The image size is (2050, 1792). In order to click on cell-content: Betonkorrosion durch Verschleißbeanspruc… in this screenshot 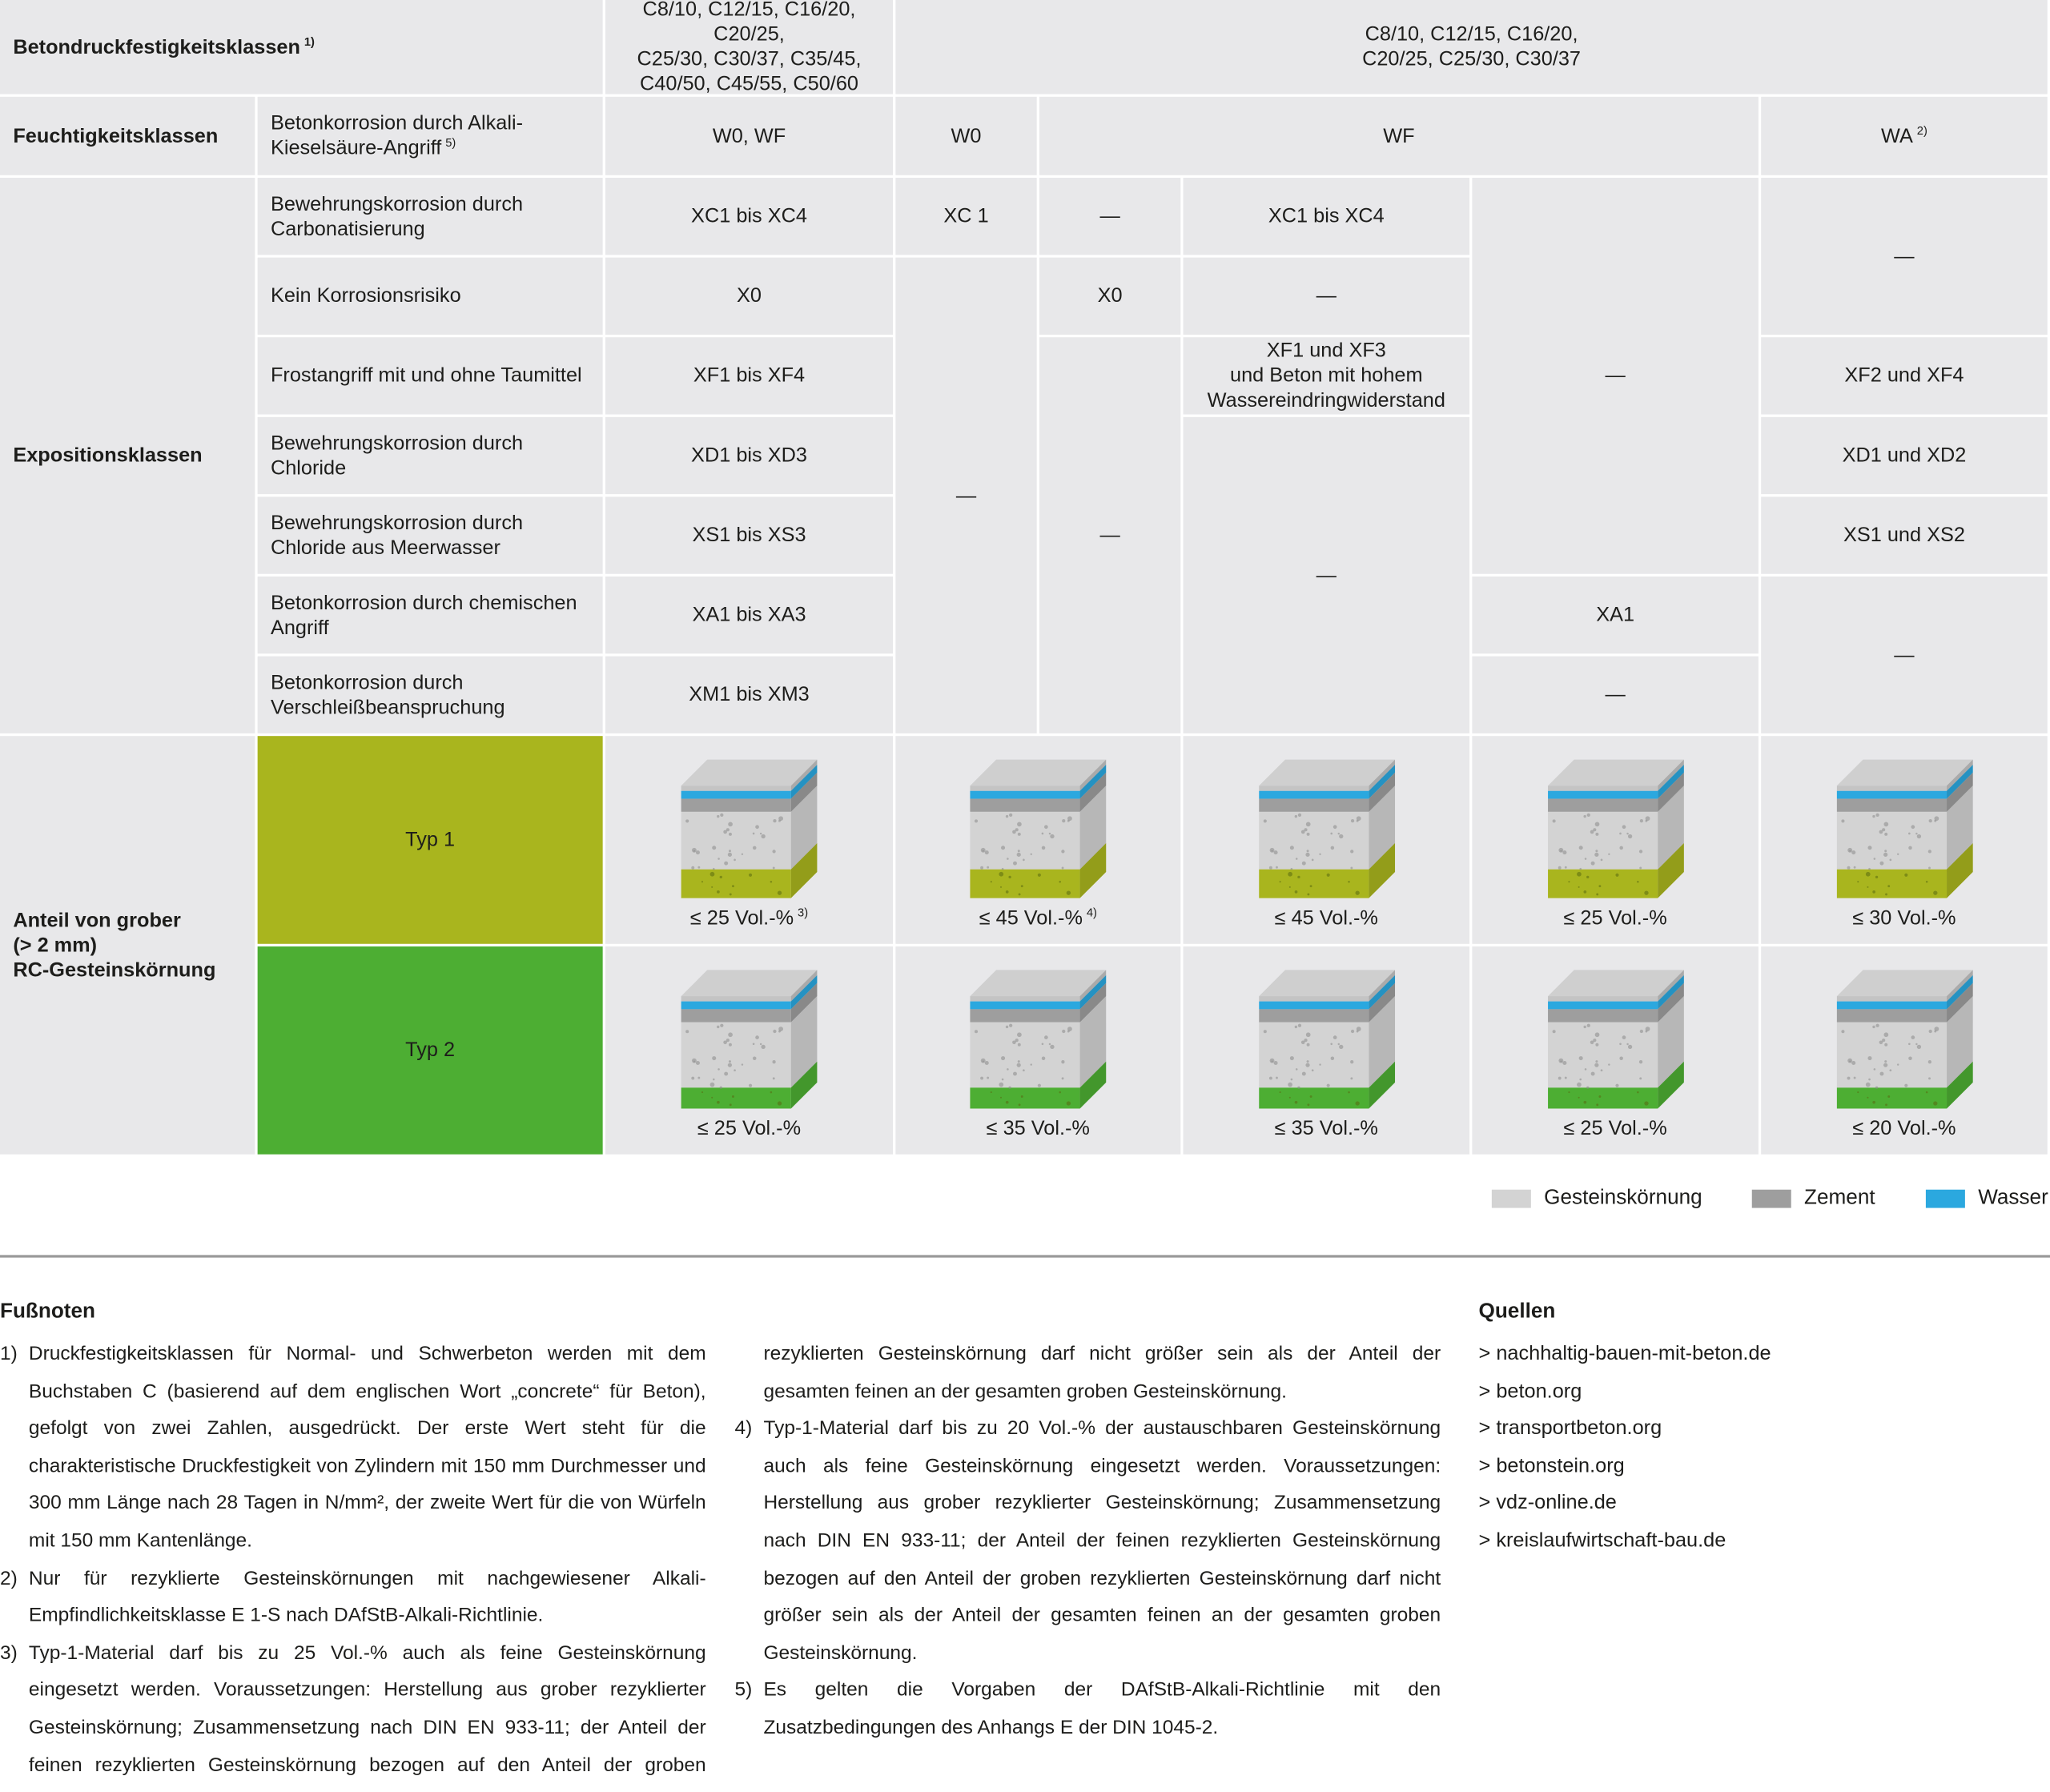, I will do `click(388, 695)`.